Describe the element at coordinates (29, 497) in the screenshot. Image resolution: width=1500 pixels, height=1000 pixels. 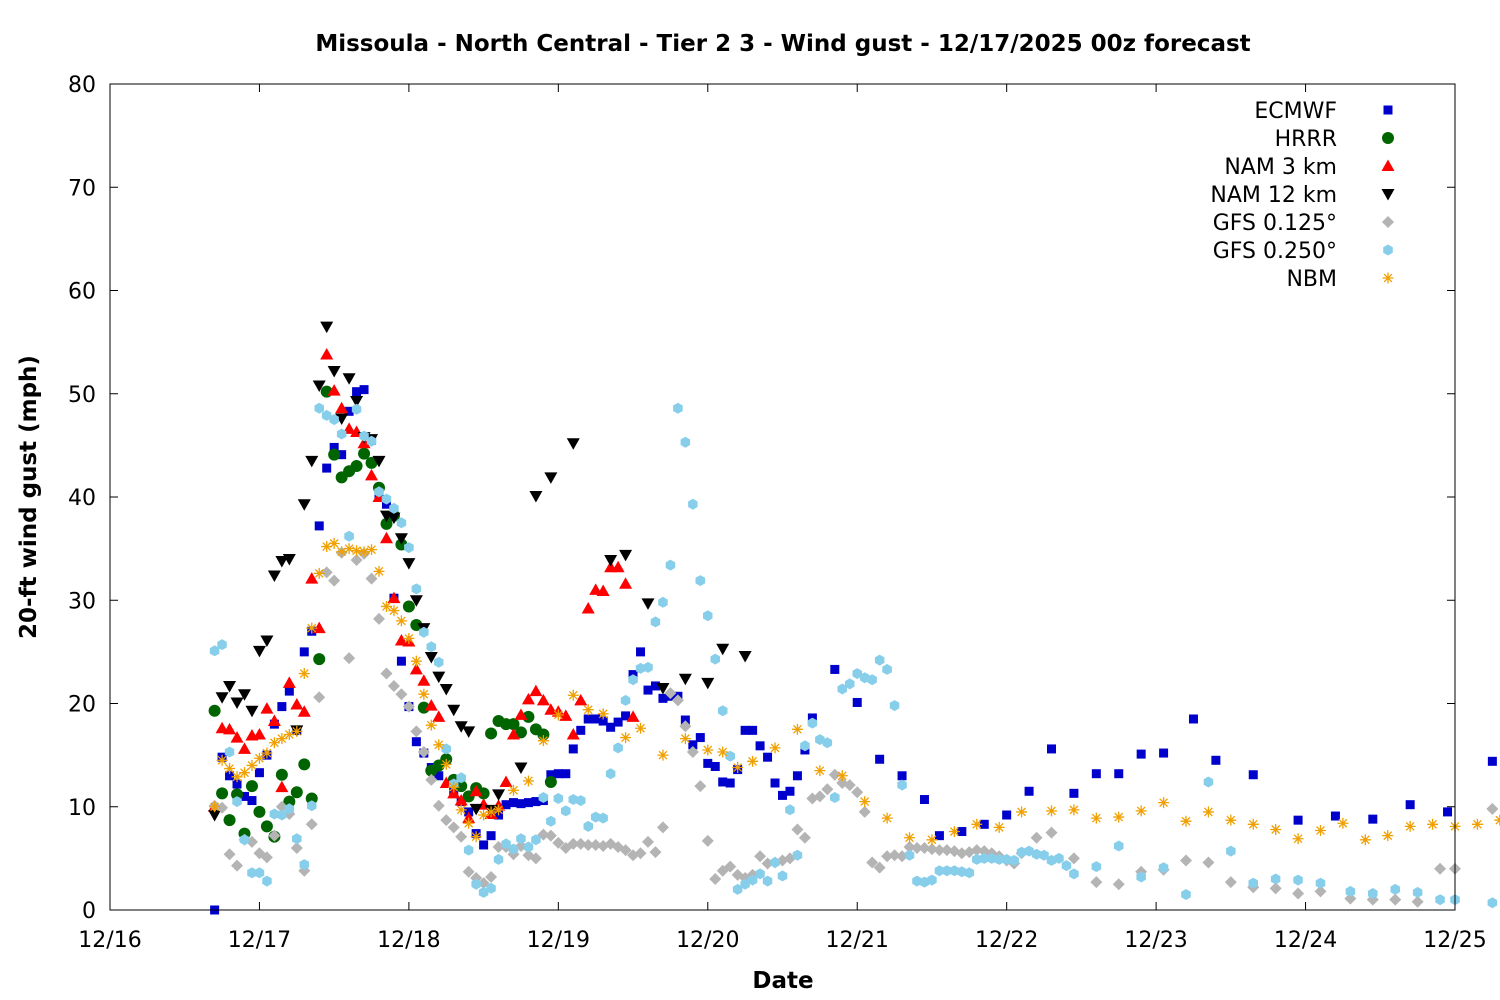
I see `y-axis-label: 20-ft wind gust (mph)` at that location.